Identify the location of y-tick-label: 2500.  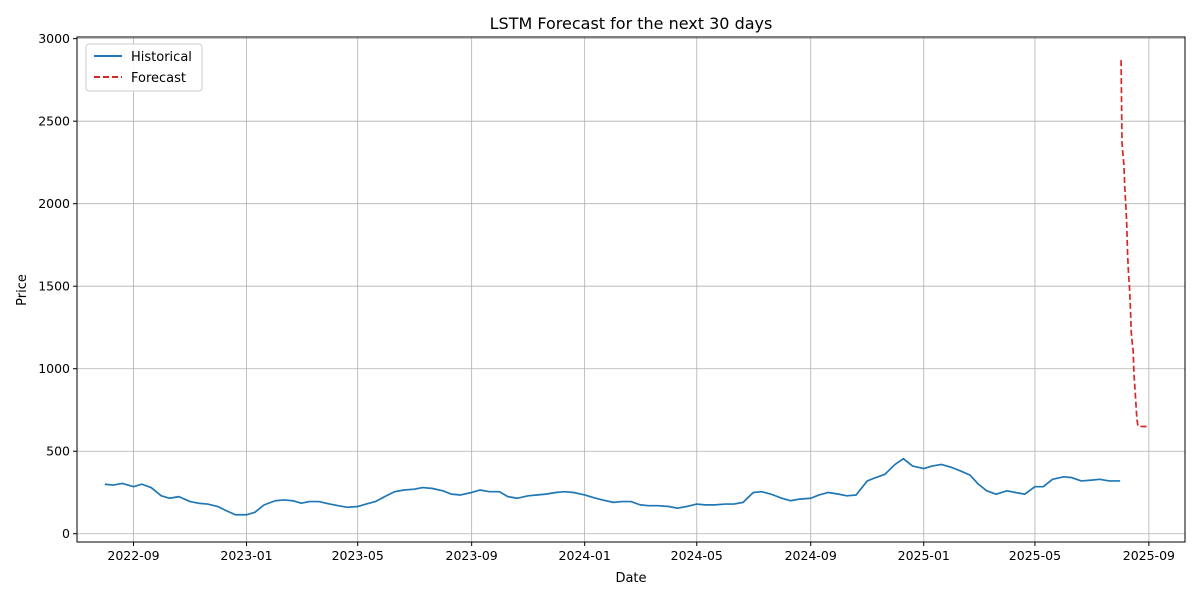
(54, 121).